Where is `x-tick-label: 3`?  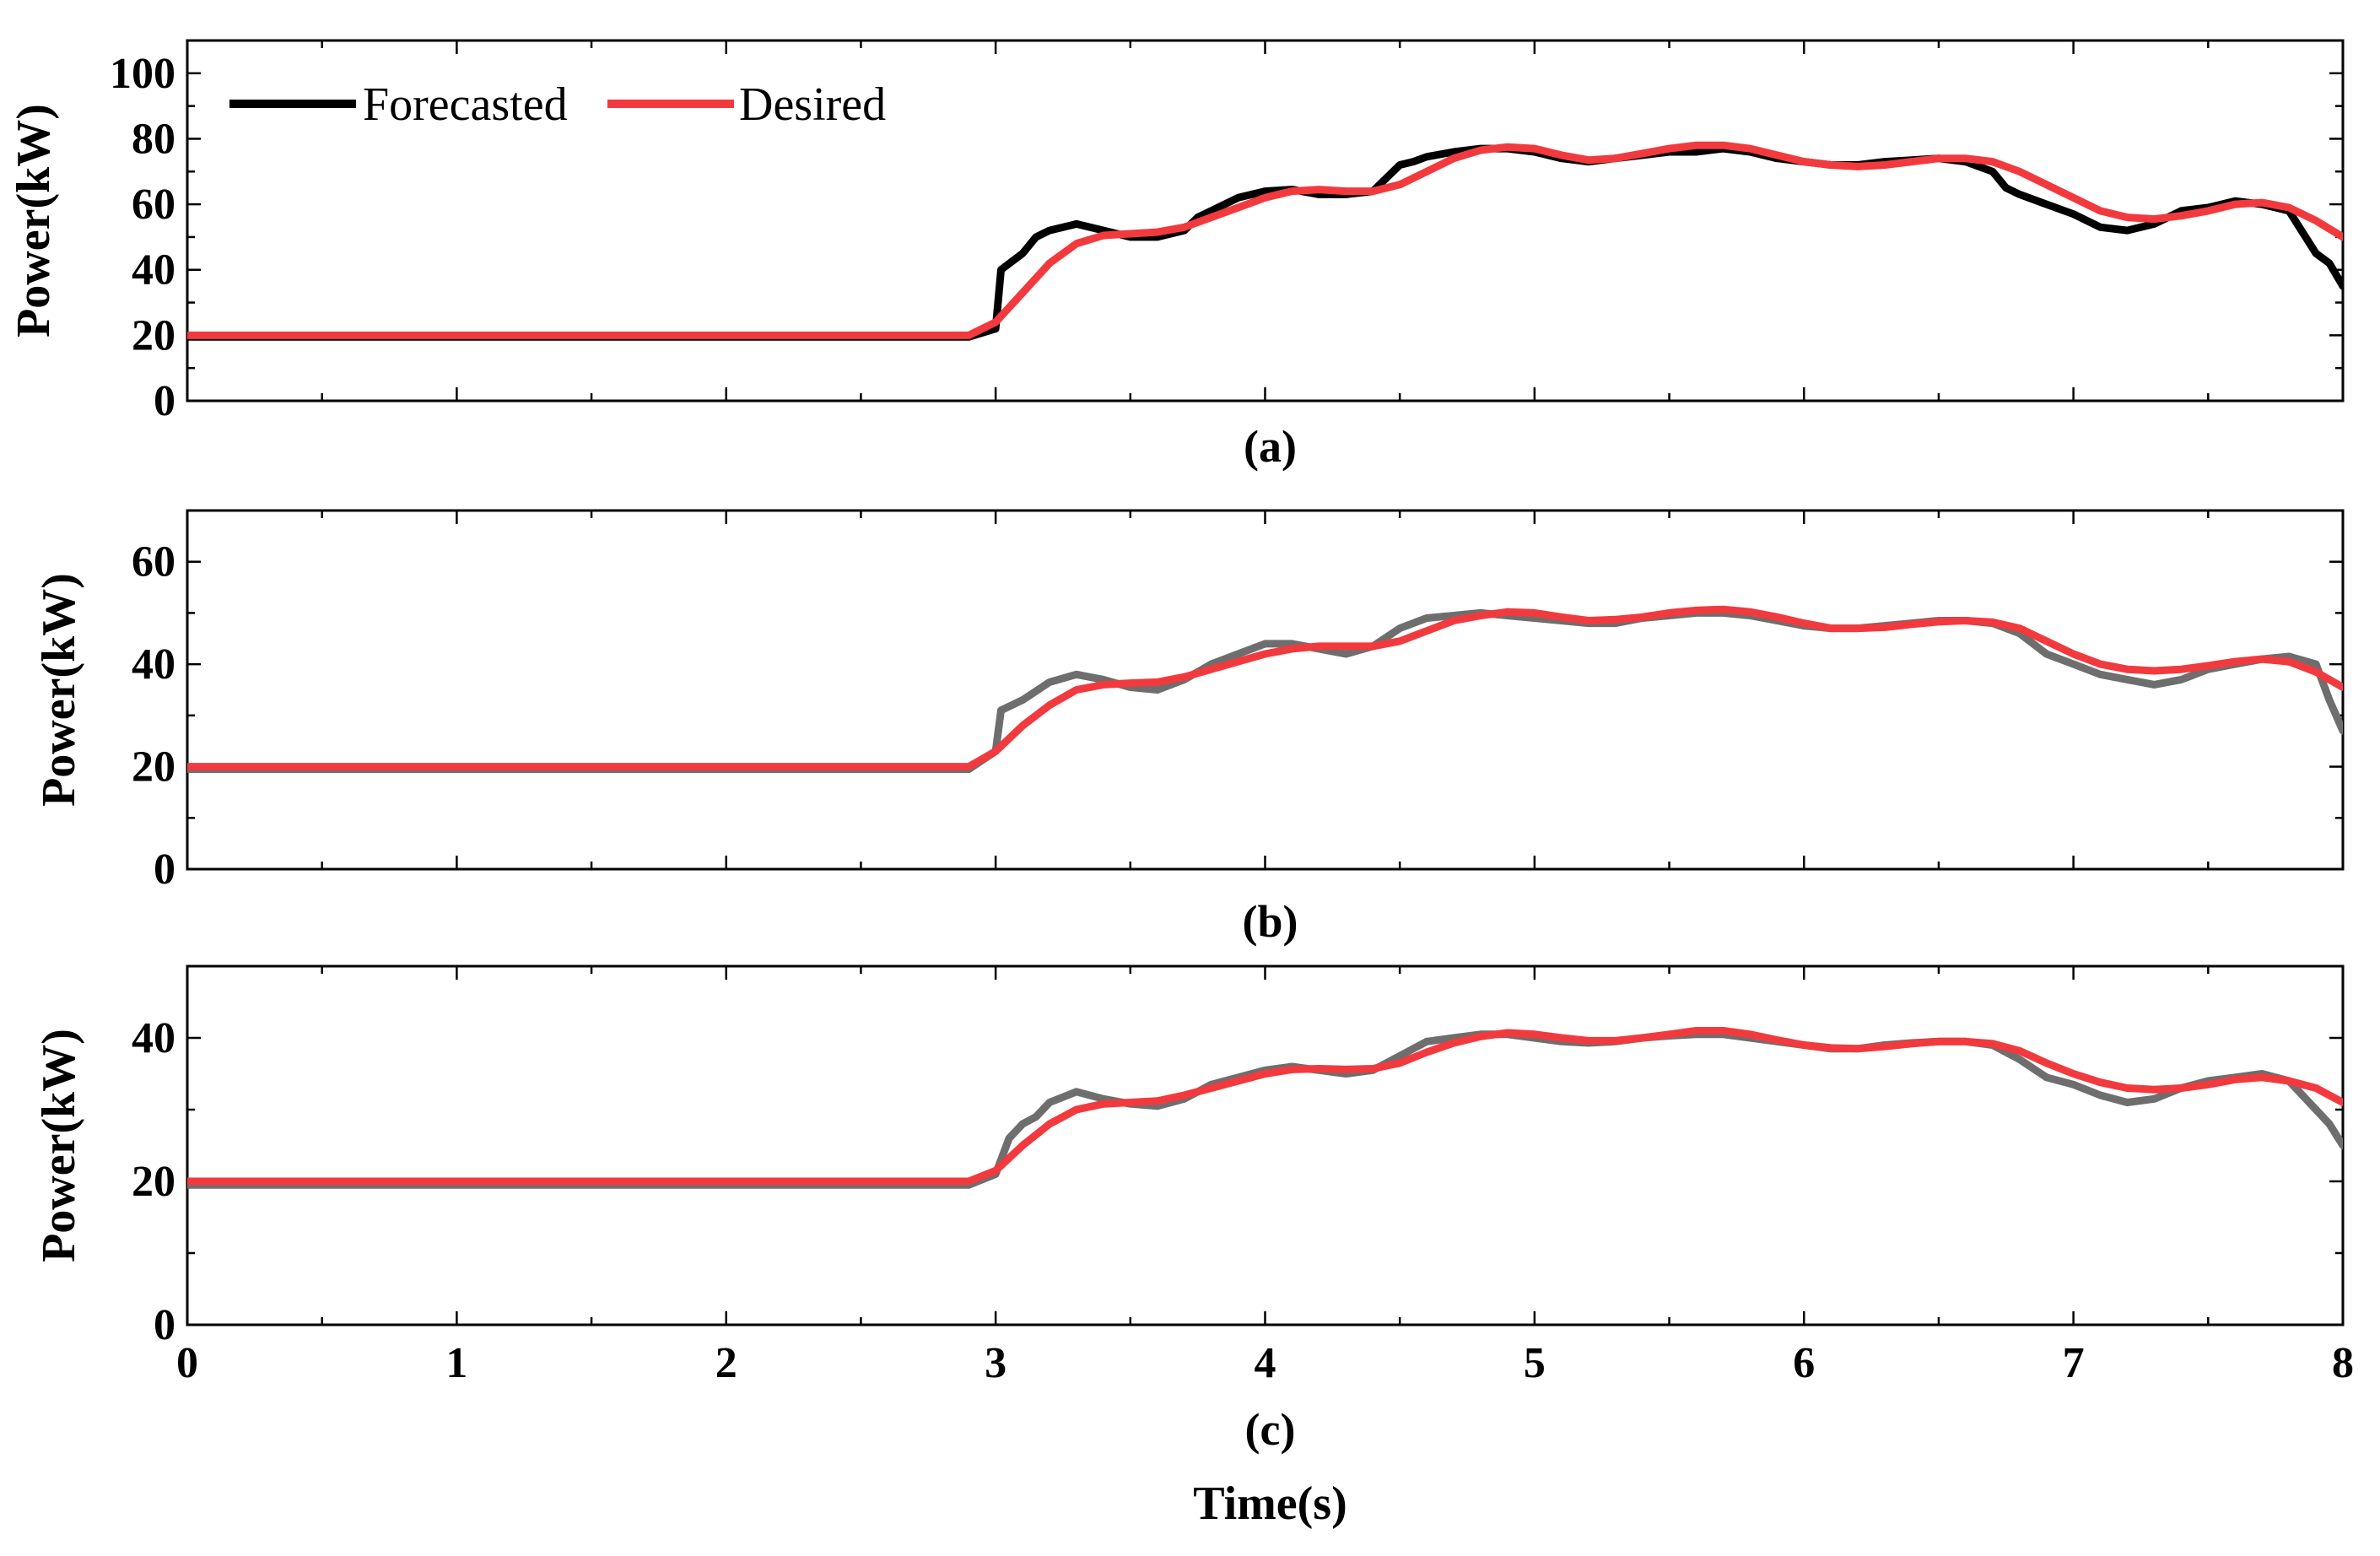
x-tick-label: 3 is located at coordinates (996, 1363).